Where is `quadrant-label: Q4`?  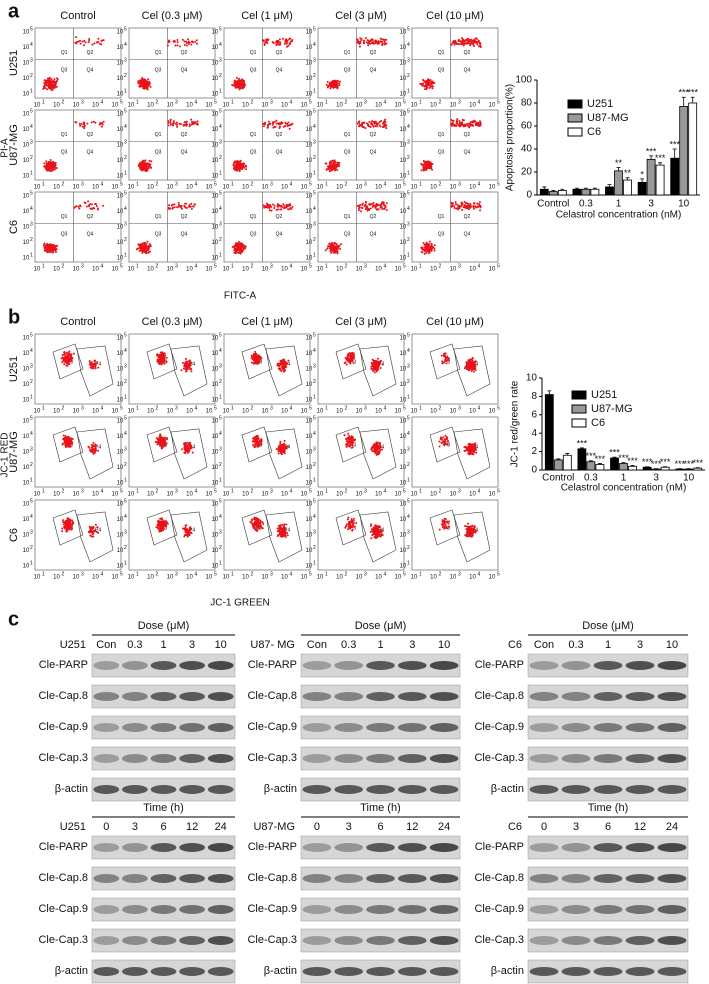 quadrant-label: Q4 is located at coordinates (279, 234).